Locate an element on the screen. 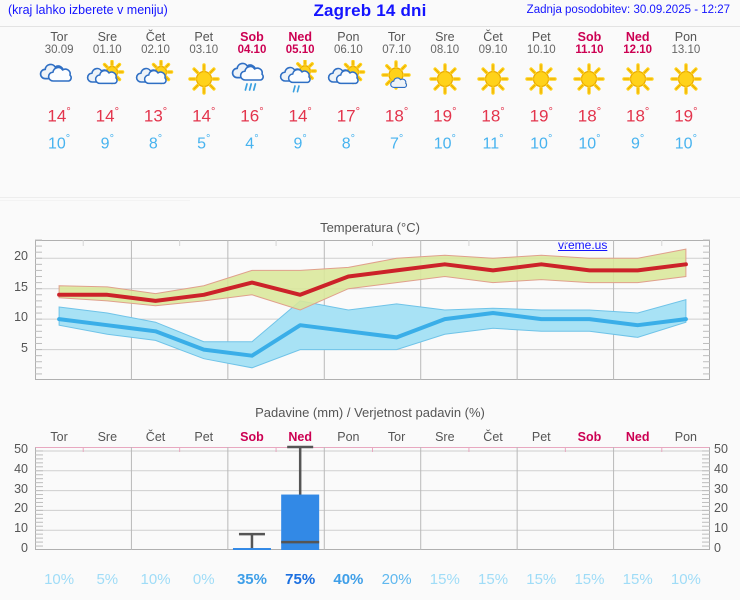 This screenshot has height=600, width=740. day-column: Sre 01.10 14° 9° is located at coordinates (107, 92).